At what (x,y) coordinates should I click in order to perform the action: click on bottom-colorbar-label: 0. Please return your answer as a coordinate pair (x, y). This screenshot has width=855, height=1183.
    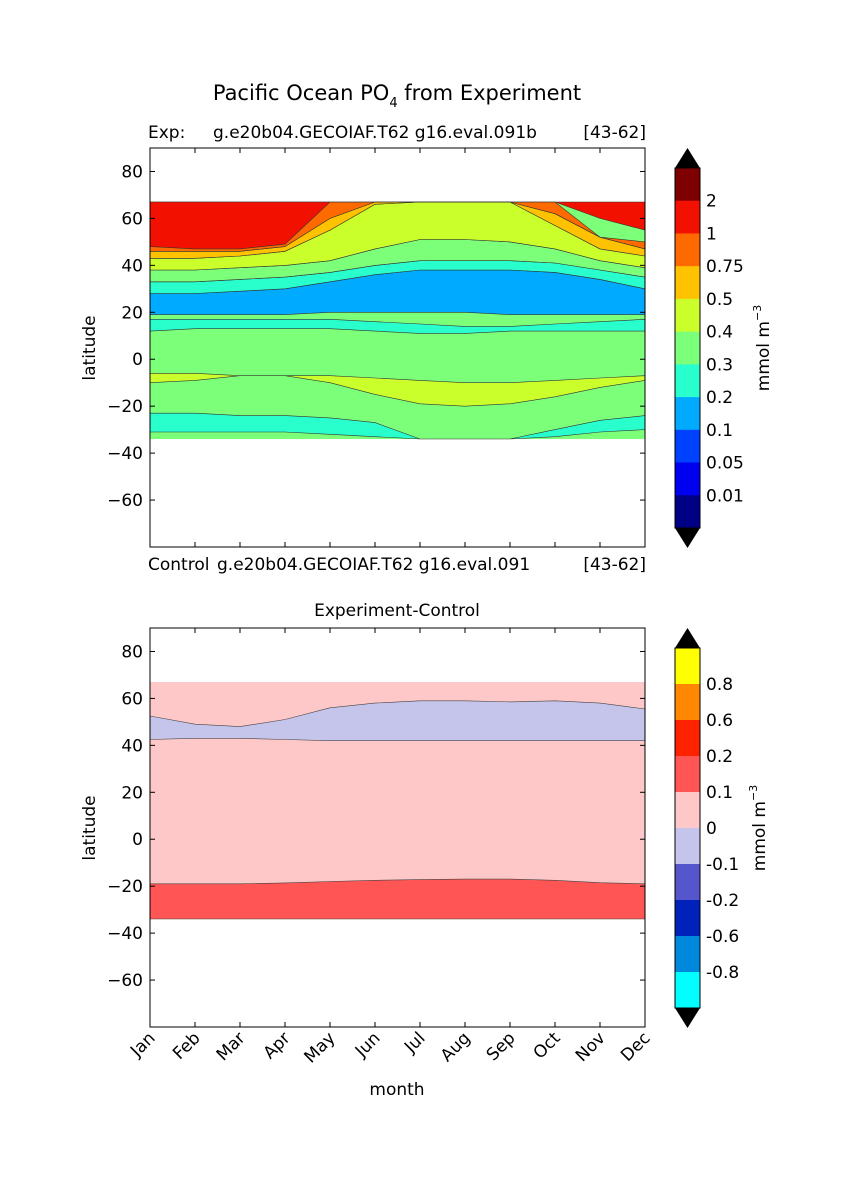
    Looking at the image, I should click on (711, 829).